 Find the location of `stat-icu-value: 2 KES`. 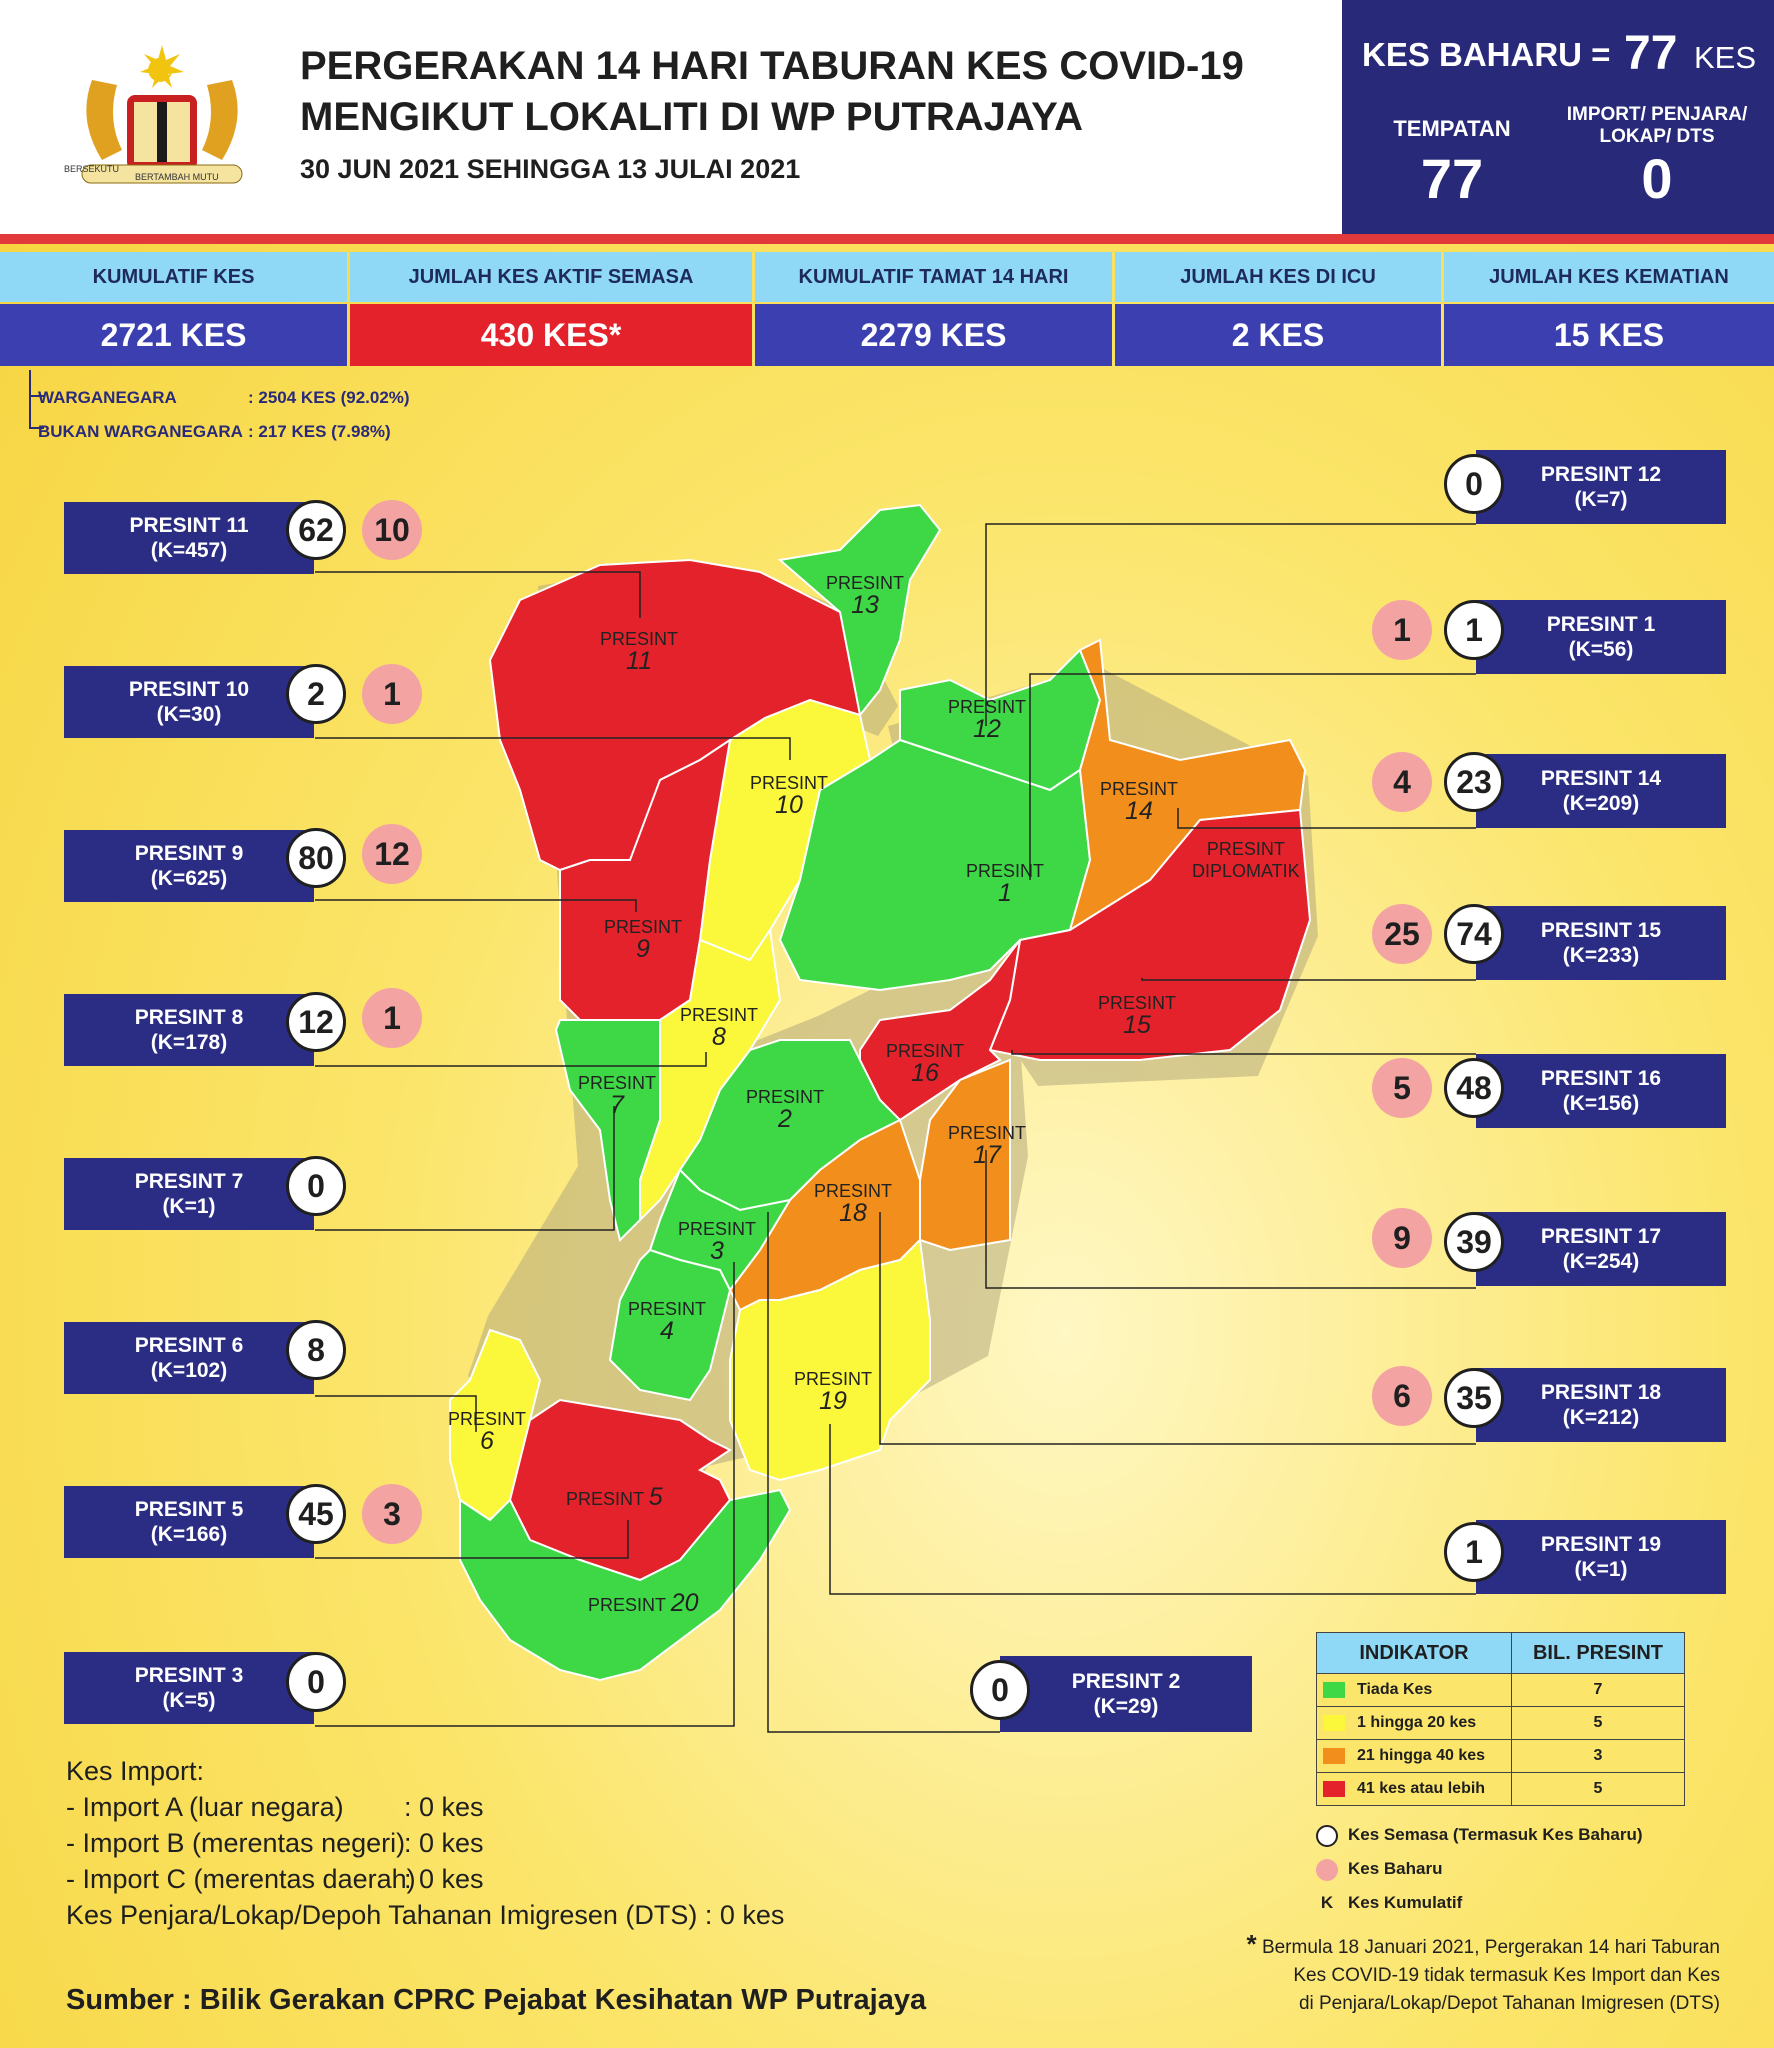

stat-icu-value: 2 KES is located at coordinates (1278, 335).